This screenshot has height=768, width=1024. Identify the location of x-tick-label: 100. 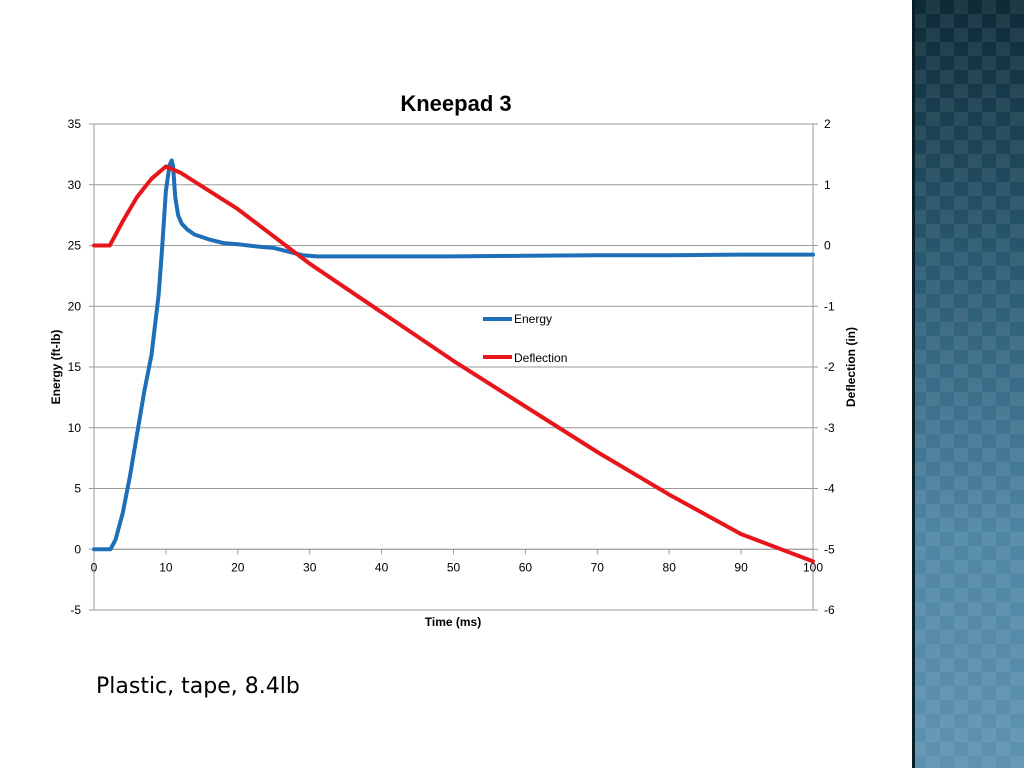
(813, 567).